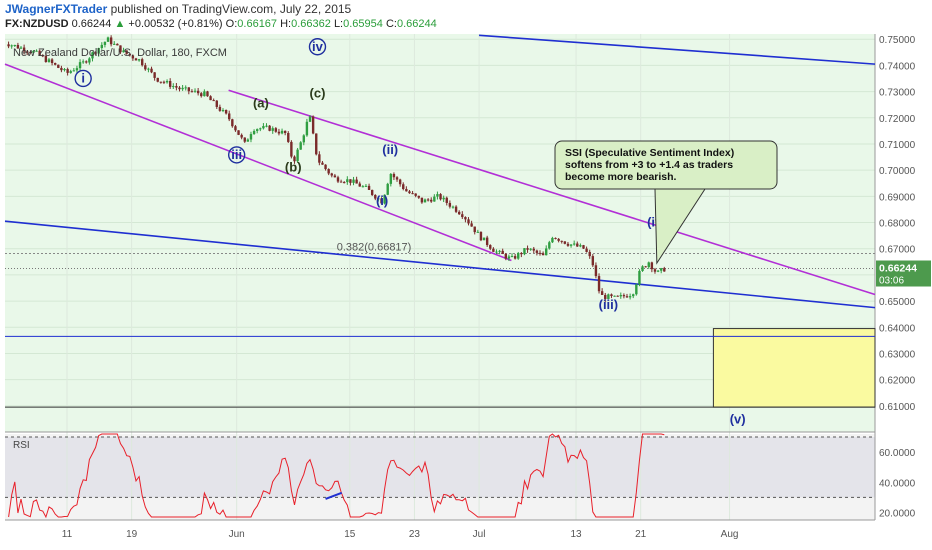 The image size is (932, 550). I want to click on rsi-line, so click(336, 476).